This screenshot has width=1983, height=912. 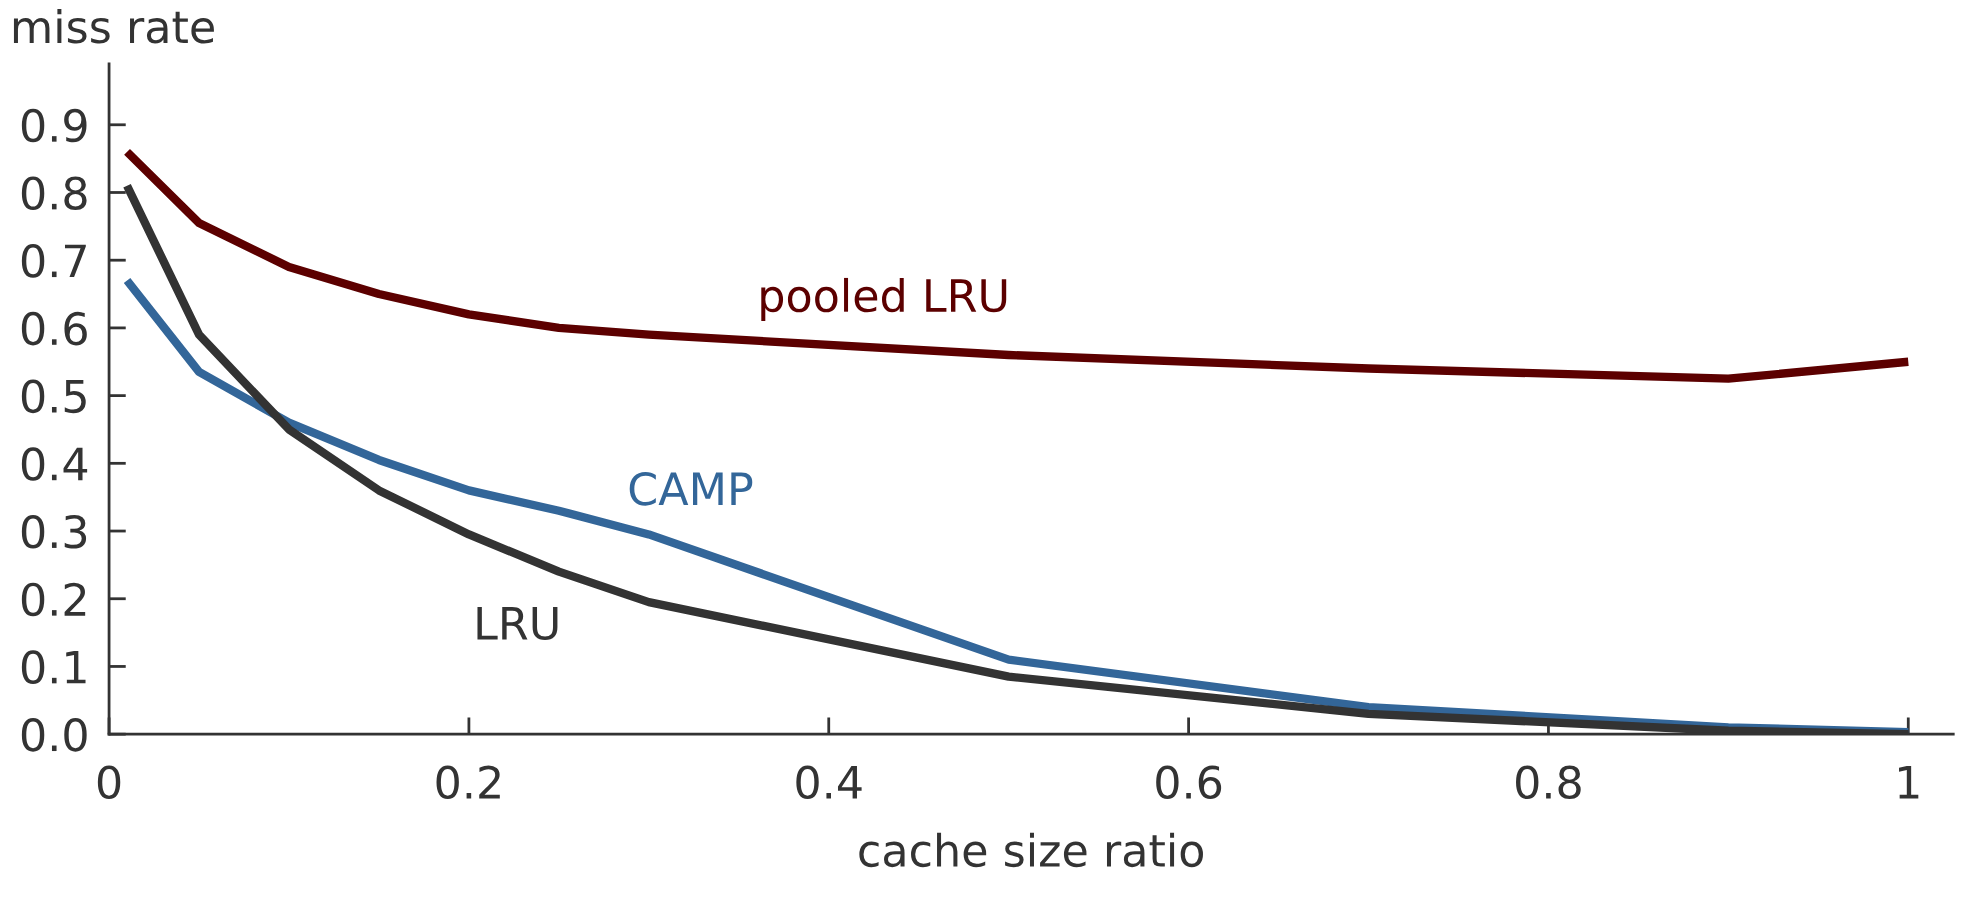 I want to click on y-tick-label: 0.6, so click(x=54, y=328).